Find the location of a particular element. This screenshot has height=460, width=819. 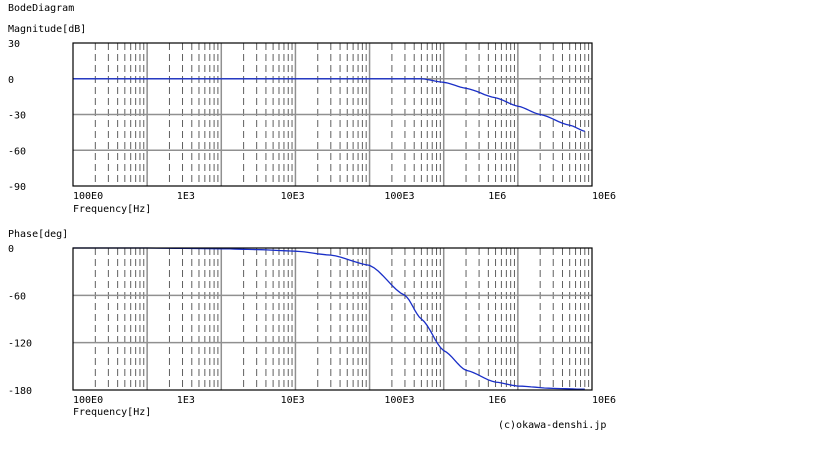

magnitude-xlabel: Frequency[Hz] is located at coordinates (112, 209).